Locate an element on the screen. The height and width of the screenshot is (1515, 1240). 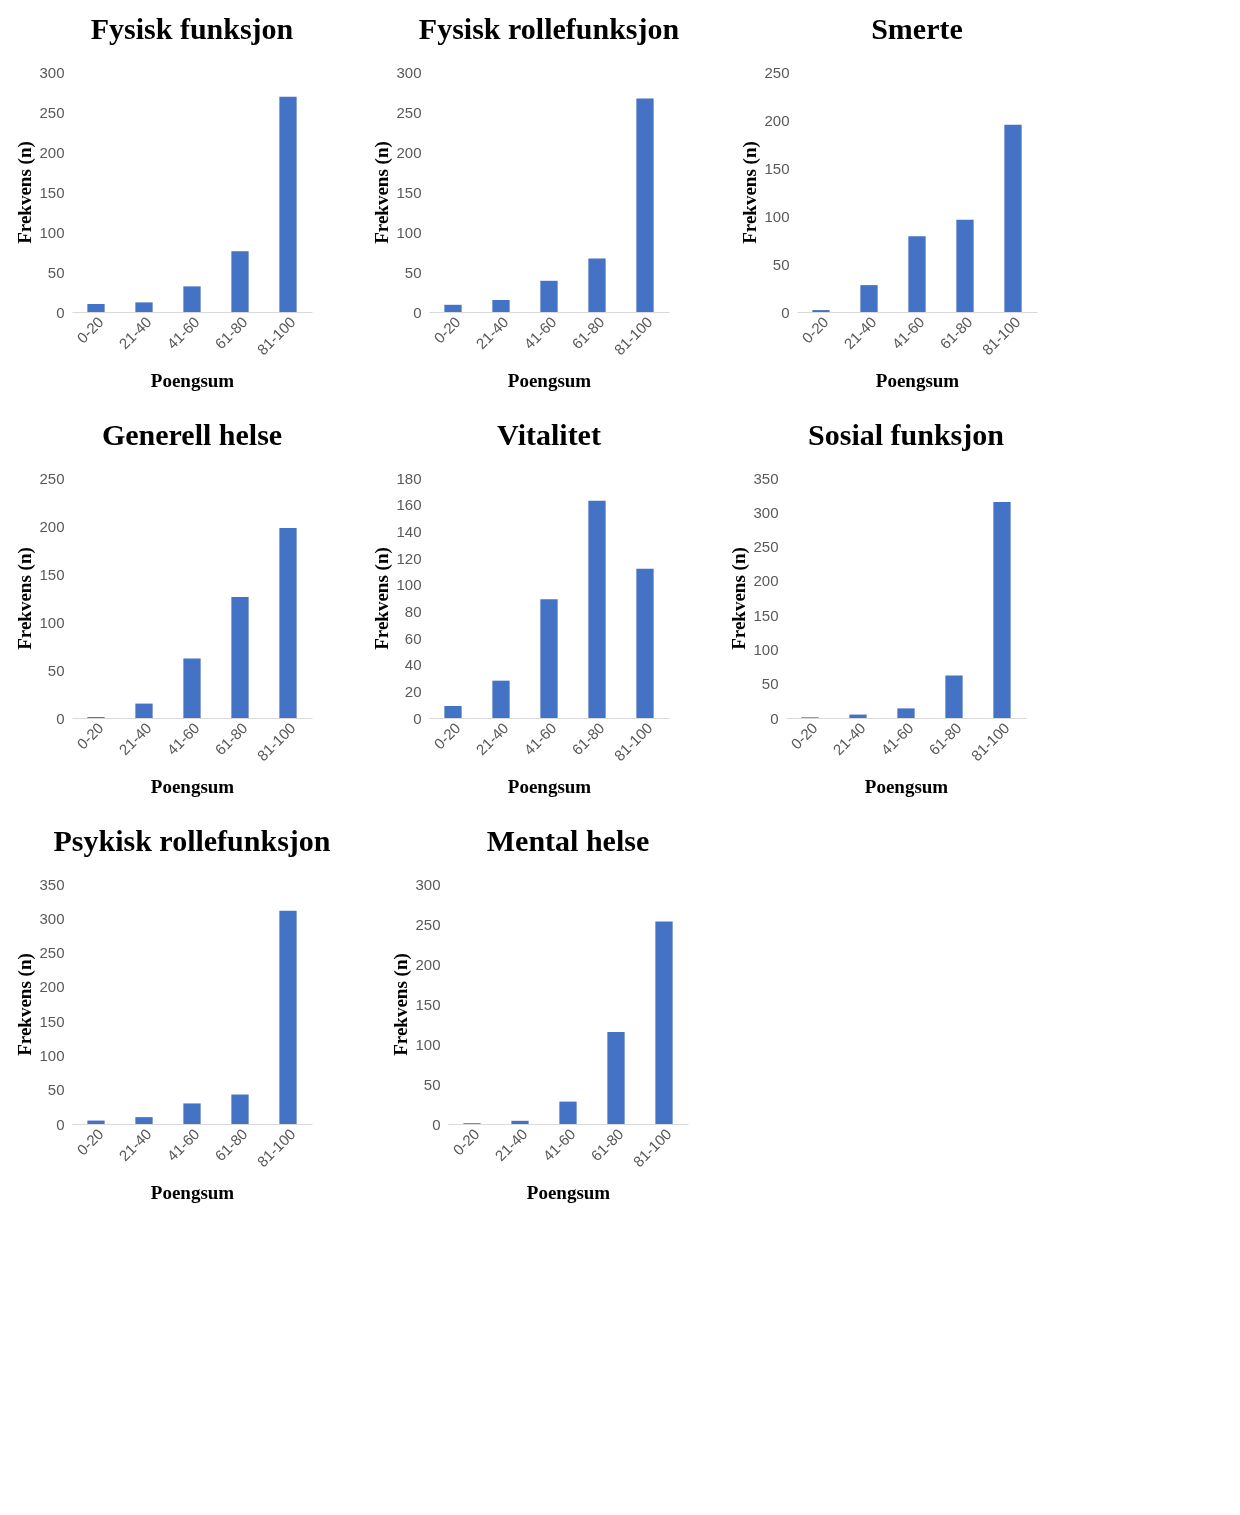
y-tick-label: 80 is located at coordinates (413, 611).